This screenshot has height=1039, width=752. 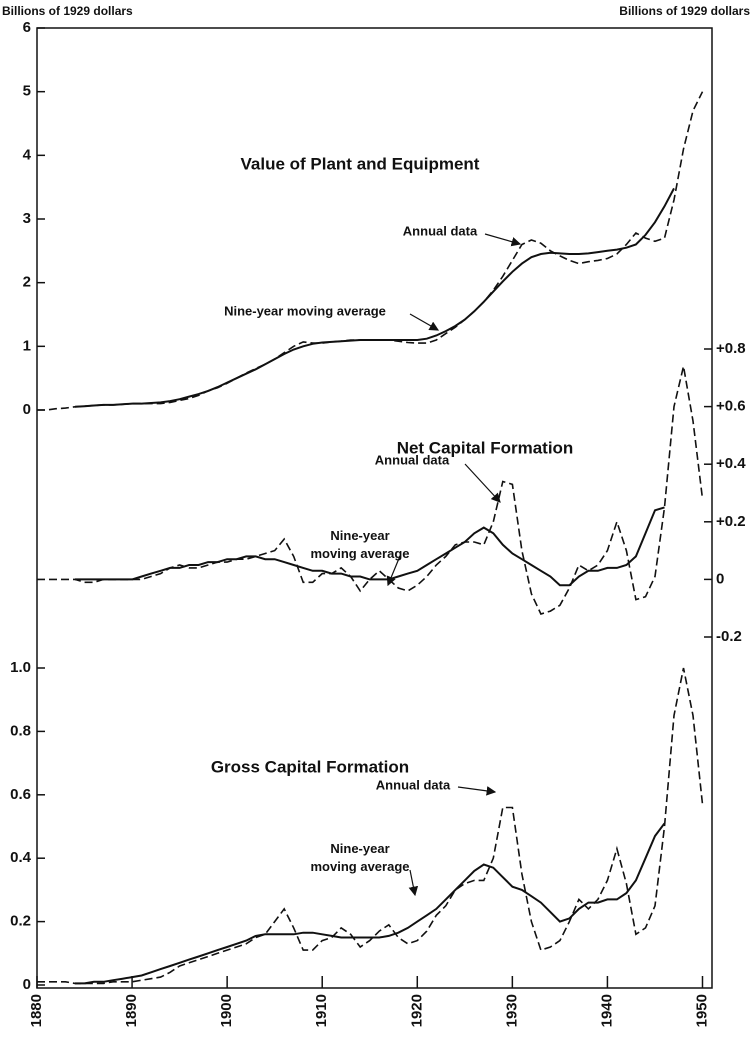 I want to click on x-tick-label: 1950, so click(x=701, y=1010).